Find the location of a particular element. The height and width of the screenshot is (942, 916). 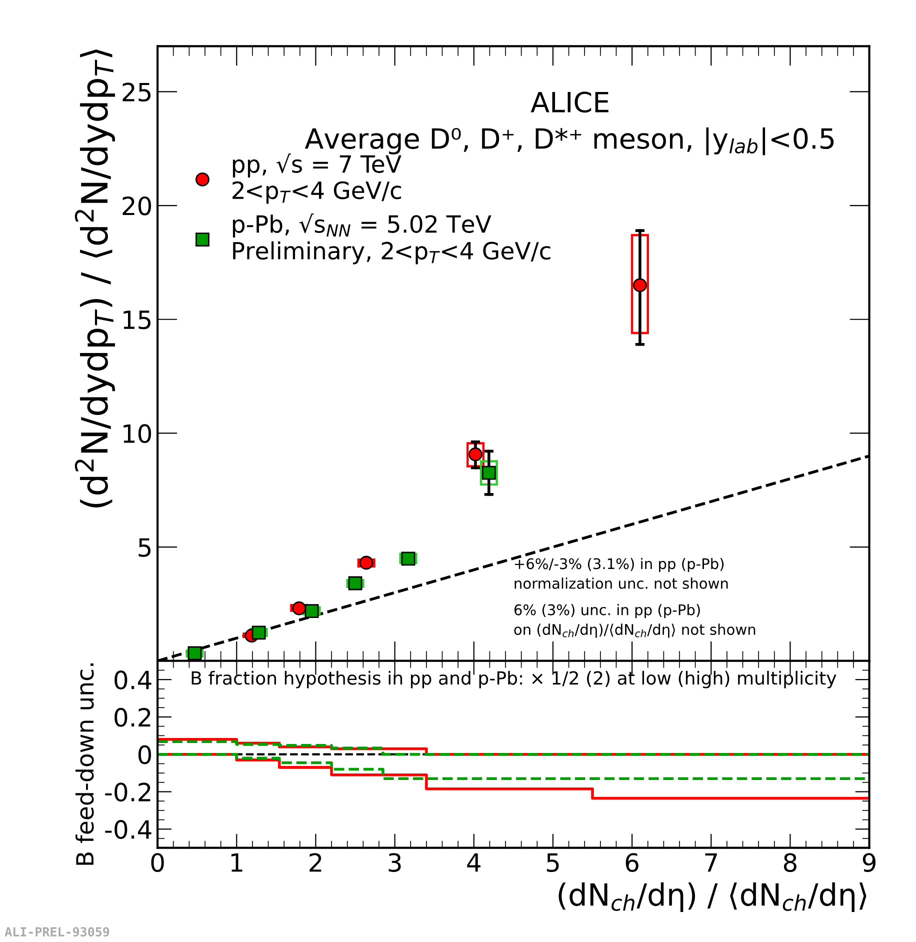

y-tick-label: -0.2 is located at coordinates (127, 792).